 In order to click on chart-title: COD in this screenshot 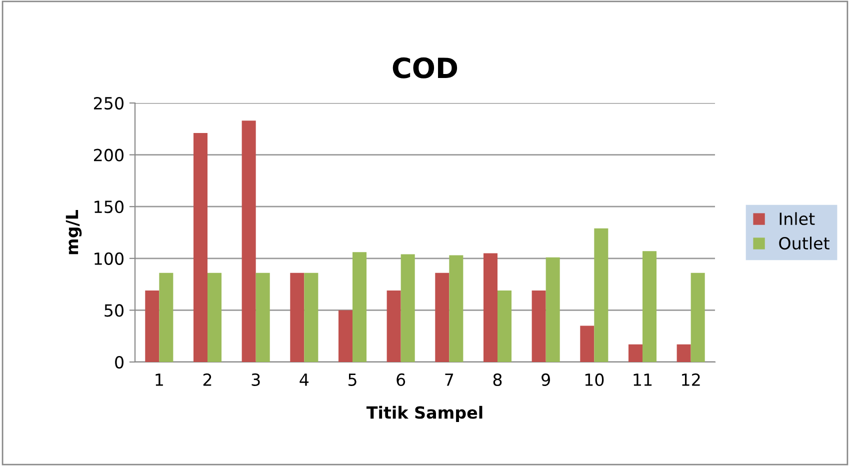, I will do `click(425, 67)`.